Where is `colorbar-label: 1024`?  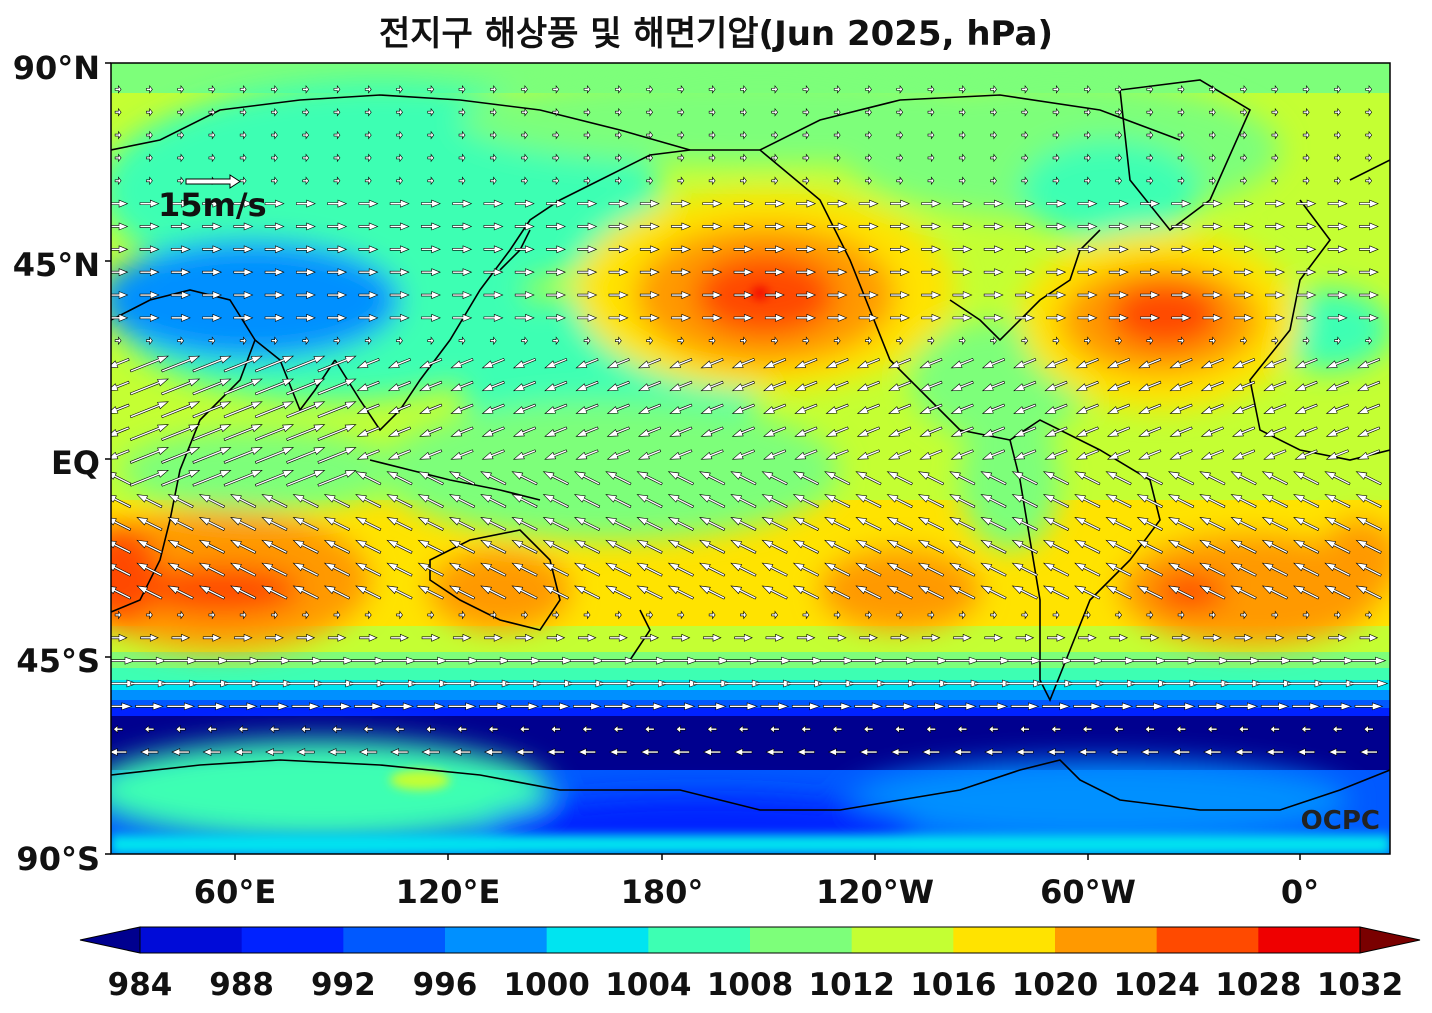 colorbar-label: 1024 is located at coordinates (1157, 985).